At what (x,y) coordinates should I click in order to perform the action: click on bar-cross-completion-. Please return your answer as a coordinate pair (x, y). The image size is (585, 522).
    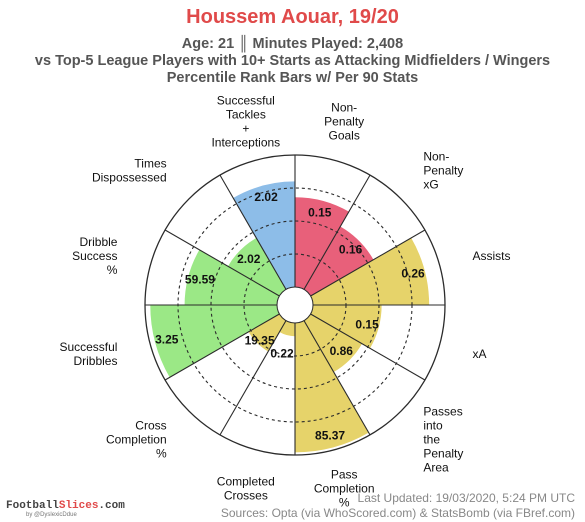
    Looking at the image, I should click on (267, 333).